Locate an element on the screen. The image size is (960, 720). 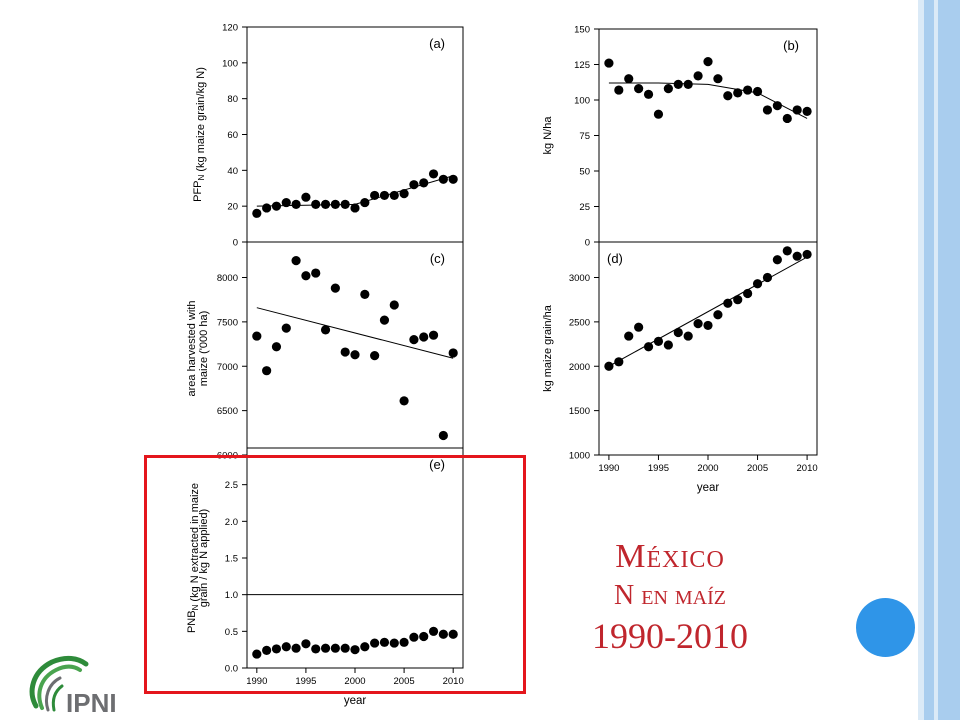
x-tick-label: 2005 is located at coordinates (757, 468).